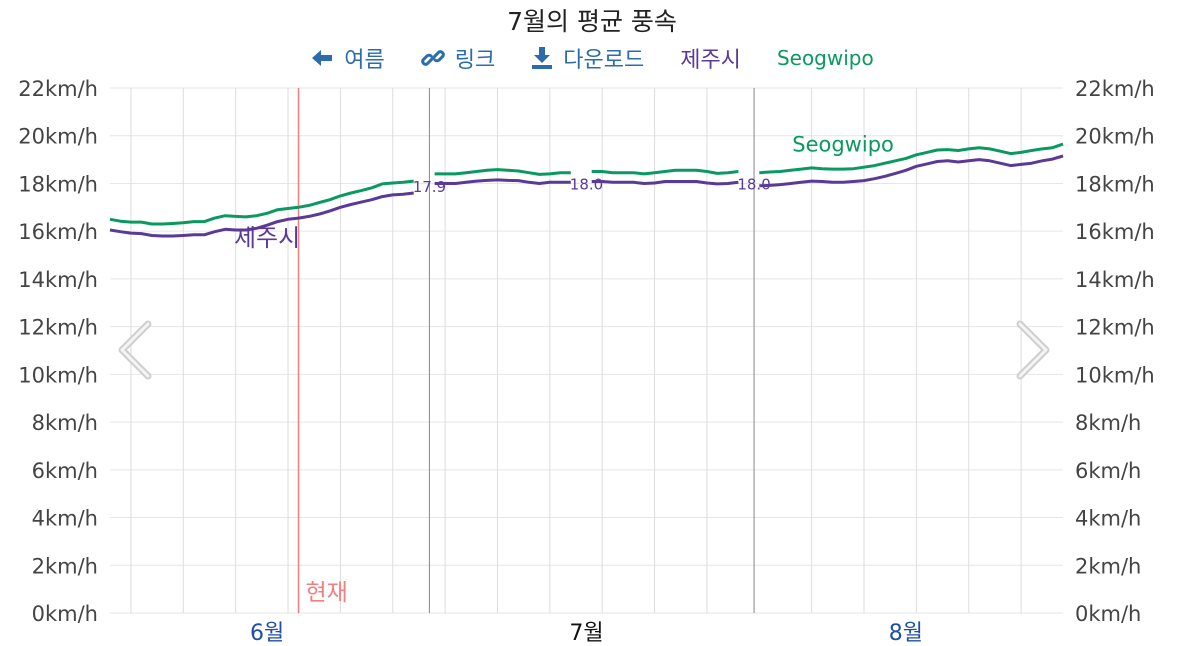 This screenshot has height=646, width=1184. I want to click on chart-title: 7월의 평균 풍속, so click(592, 21).